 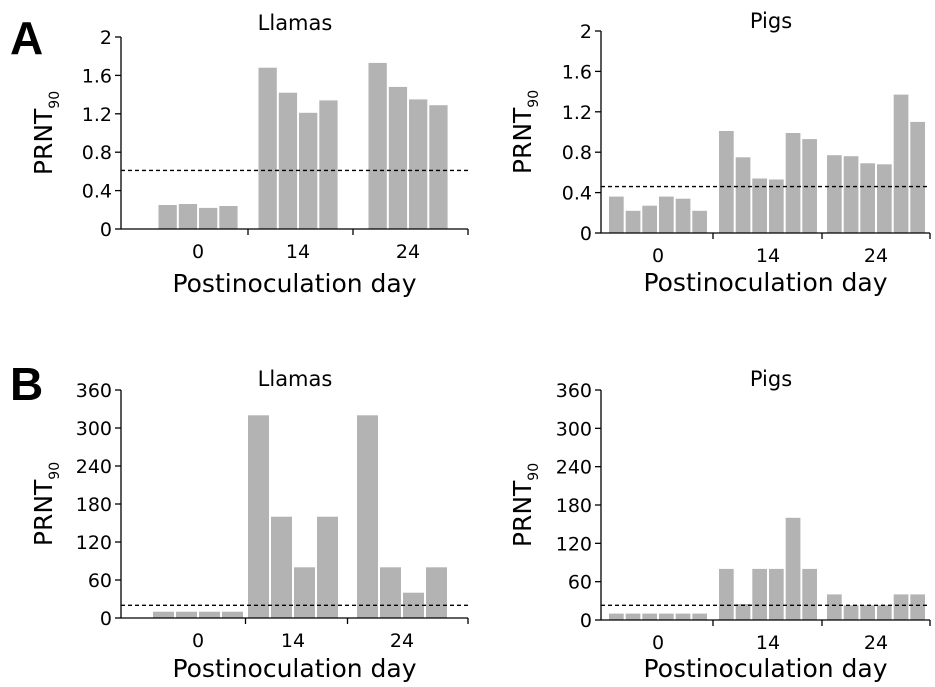 I want to click on y-tick-label: 0.4, so click(x=97, y=192).